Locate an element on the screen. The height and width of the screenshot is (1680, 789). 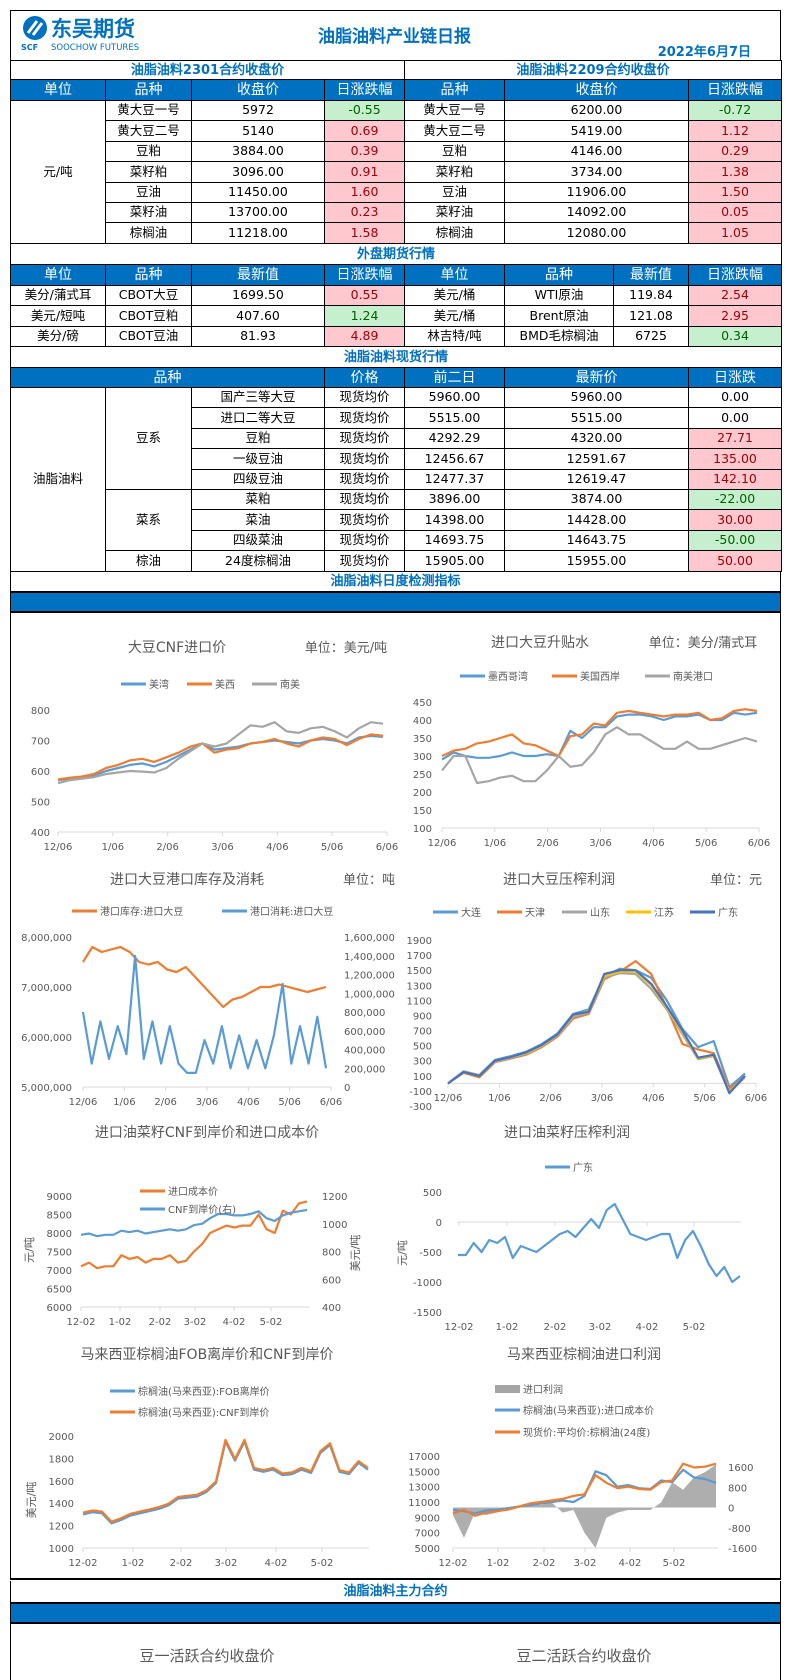
change-cell: 1.12 is located at coordinates (735, 131).